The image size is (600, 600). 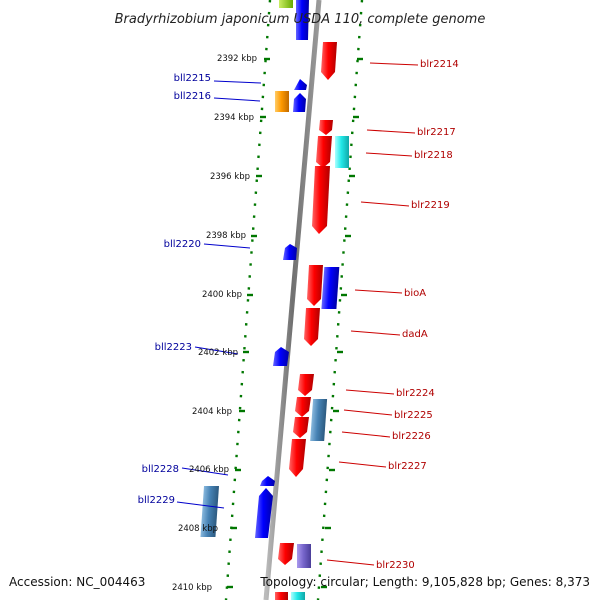 I want to click on gene-label-blr2224: blr2224, so click(x=415, y=393).